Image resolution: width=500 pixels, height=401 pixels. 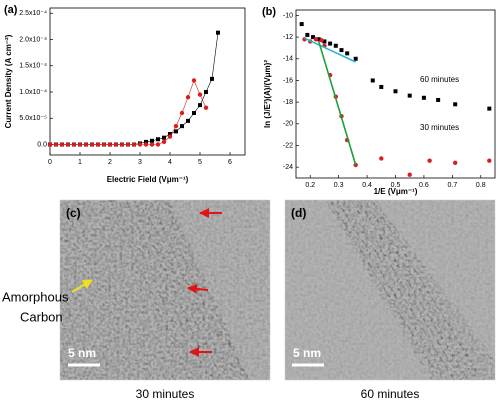 I want to click on y-tick-label: -10, so click(x=288, y=15).